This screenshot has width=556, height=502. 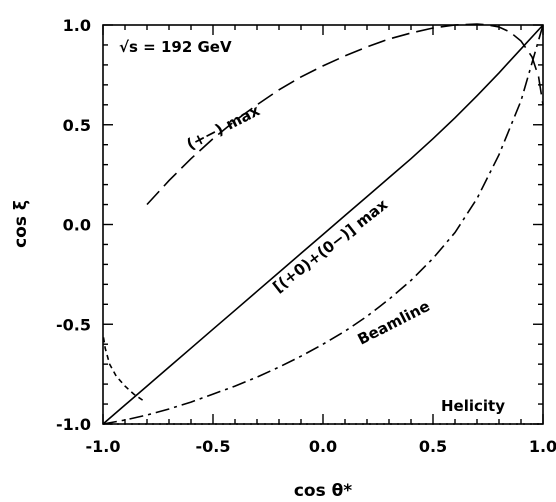 I want to click on helicity-label: Helicity, so click(x=473, y=406).